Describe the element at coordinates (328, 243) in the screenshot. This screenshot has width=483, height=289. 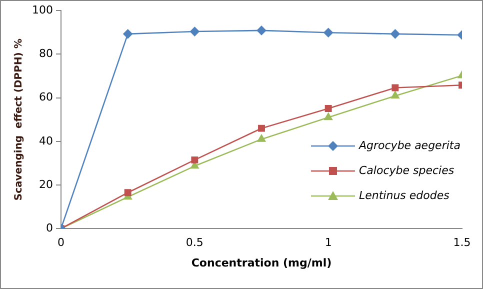
I see `x-tick-label: 1` at that location.